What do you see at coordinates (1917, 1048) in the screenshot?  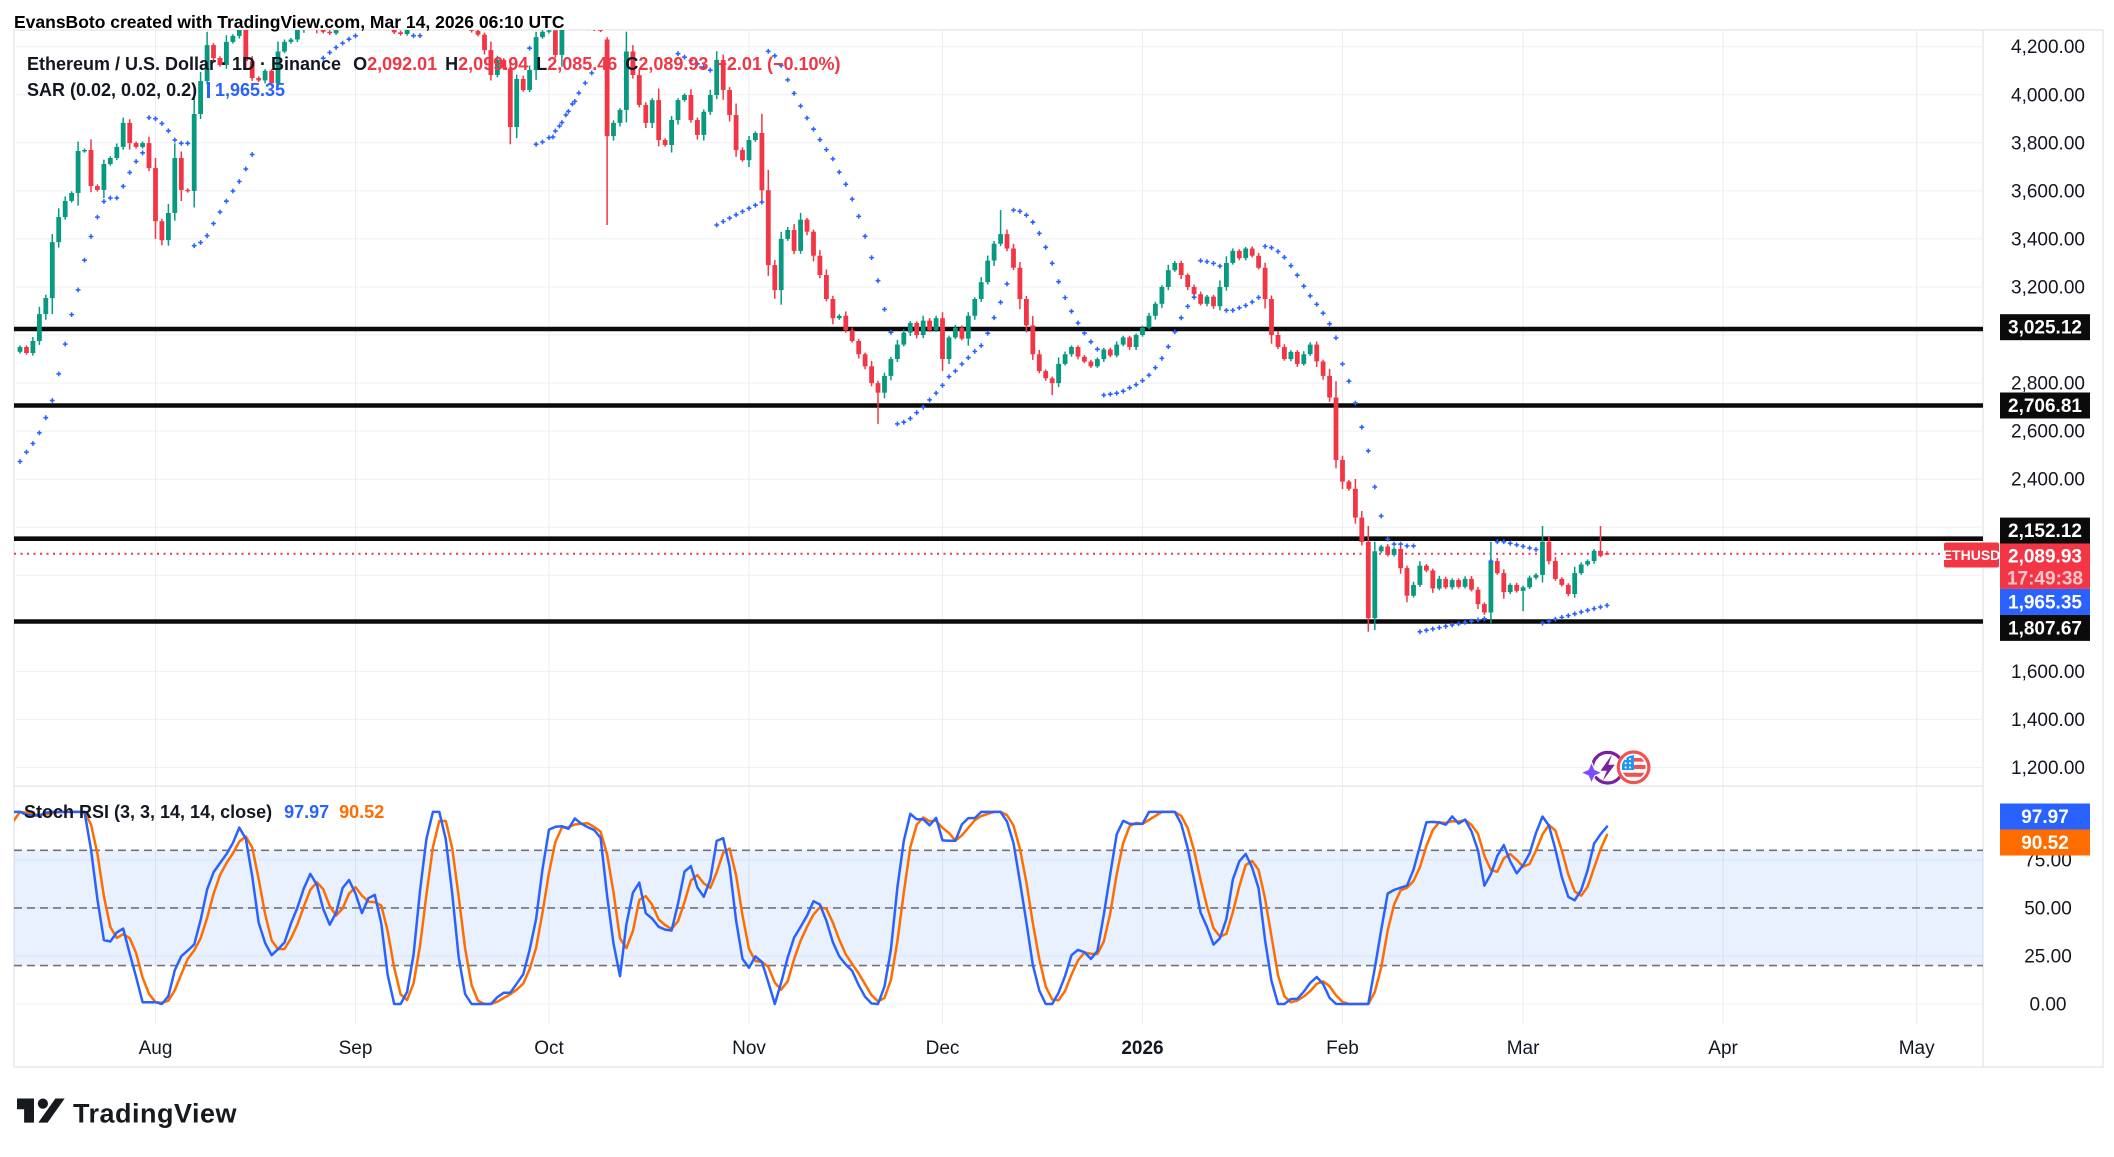 I see `svg-text: May` at bounding box center [1917, 1048].